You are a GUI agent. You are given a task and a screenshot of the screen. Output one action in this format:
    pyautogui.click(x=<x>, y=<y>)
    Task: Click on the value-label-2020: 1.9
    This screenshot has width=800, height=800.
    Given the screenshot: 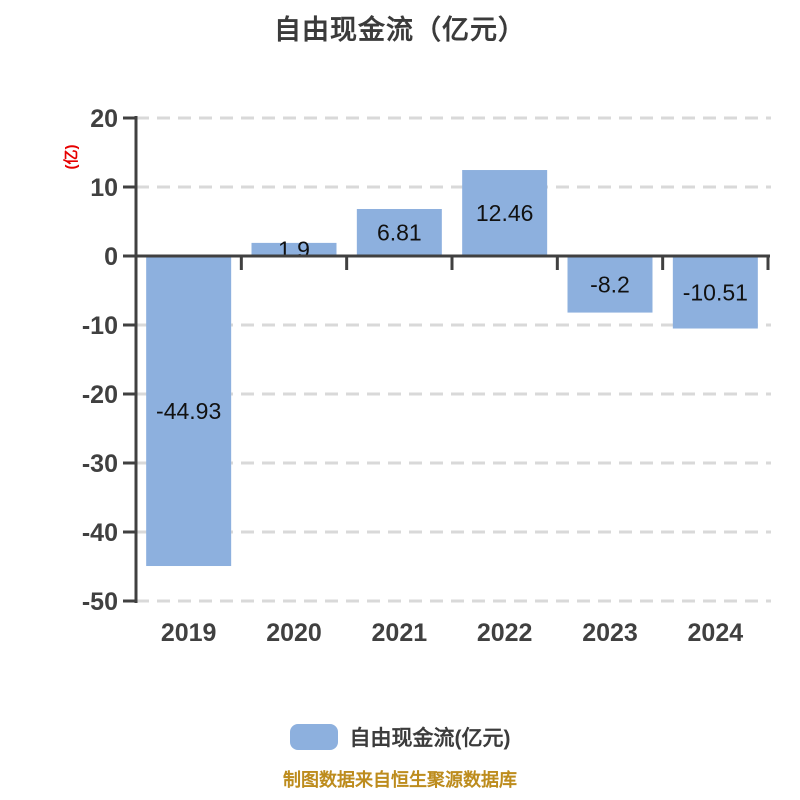 What is the action you would take?
    pyautogui.click(x=294, y=249)
    